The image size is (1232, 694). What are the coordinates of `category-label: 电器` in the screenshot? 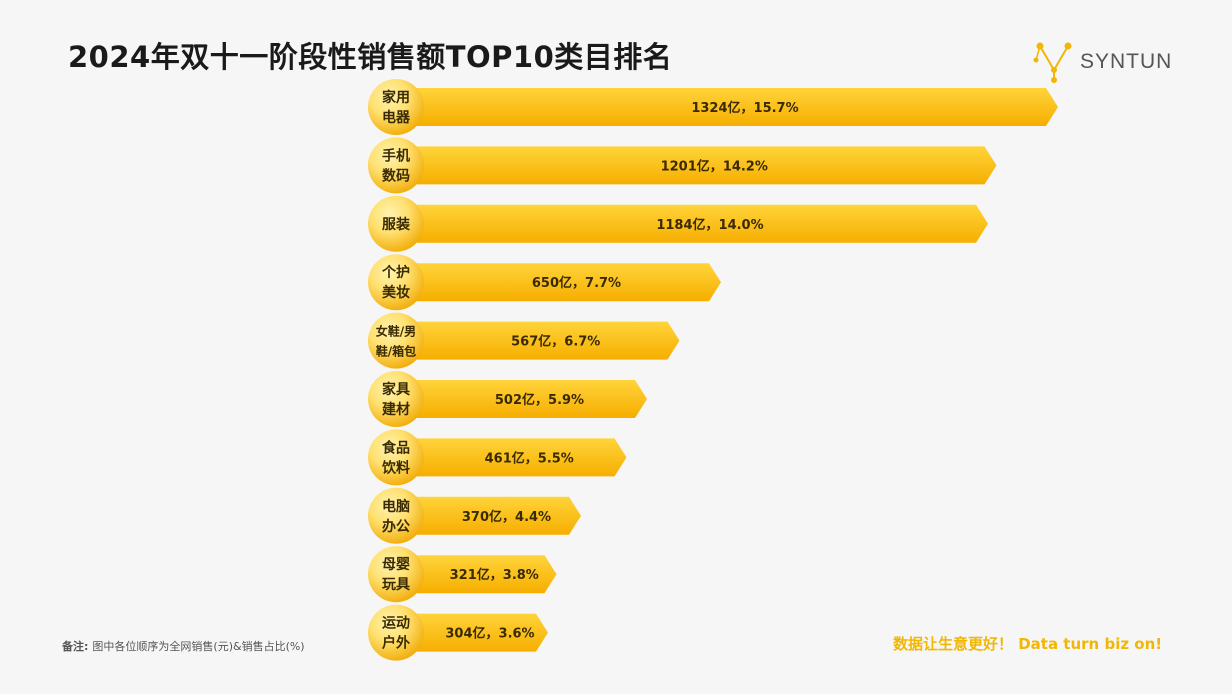 It's located at (396, 117).